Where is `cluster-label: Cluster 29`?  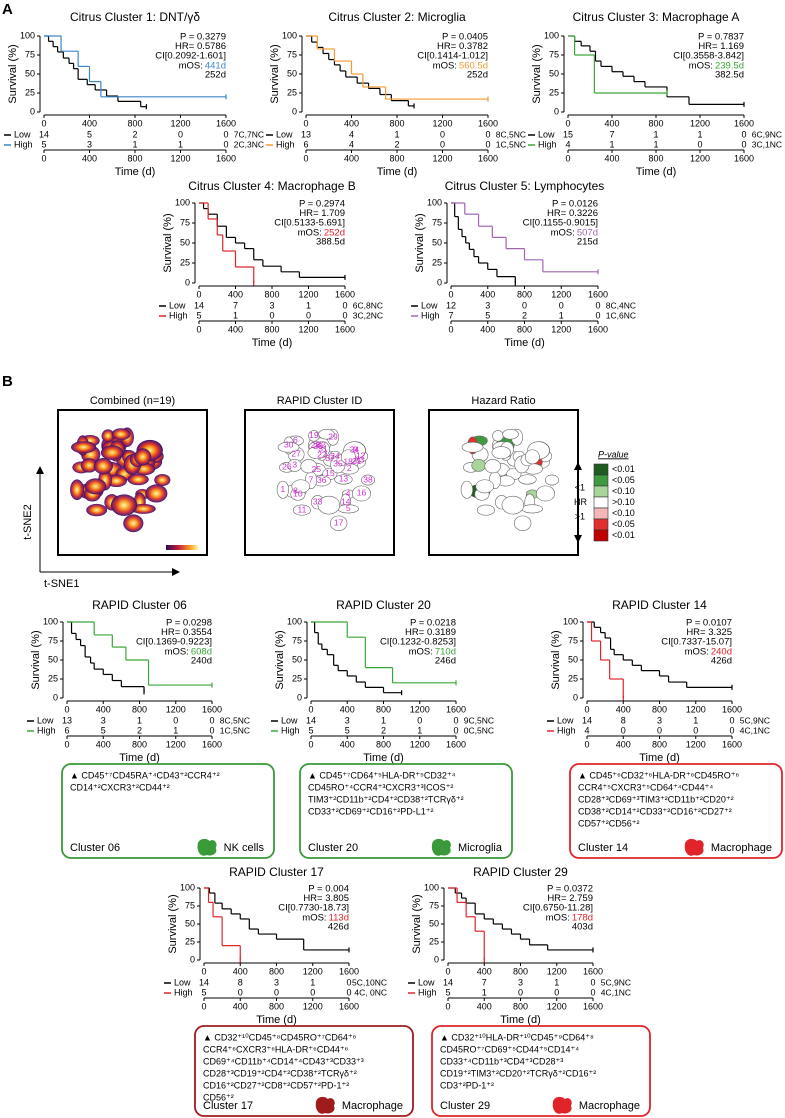
cluster-label: Cluster 29 is located at coordinates (465, 1106).